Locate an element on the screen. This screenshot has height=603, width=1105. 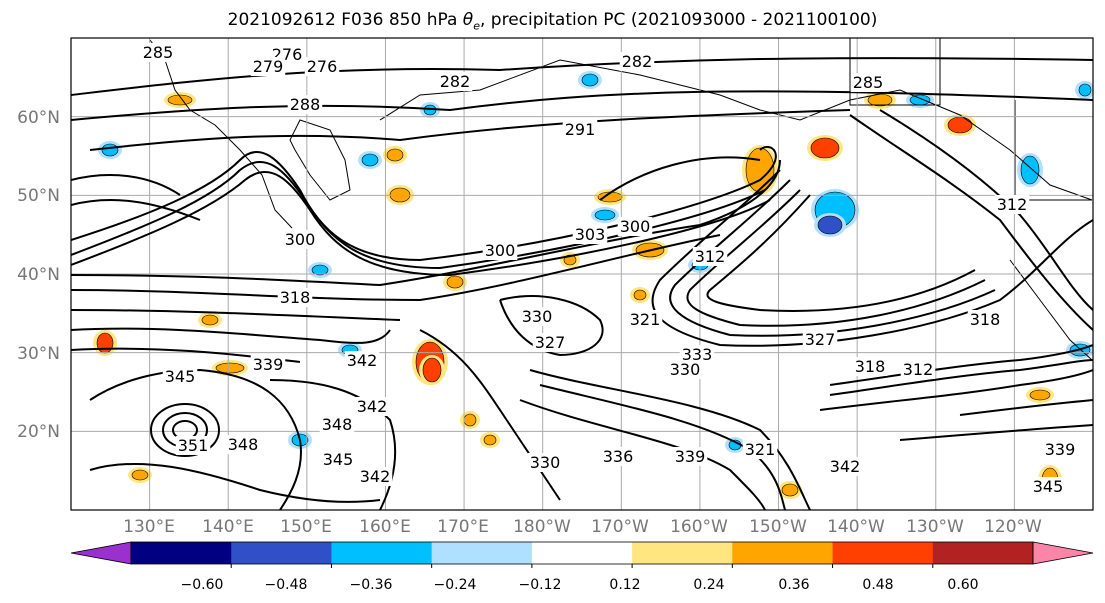
contour-label: 327 is located at coordinates (820, 339).